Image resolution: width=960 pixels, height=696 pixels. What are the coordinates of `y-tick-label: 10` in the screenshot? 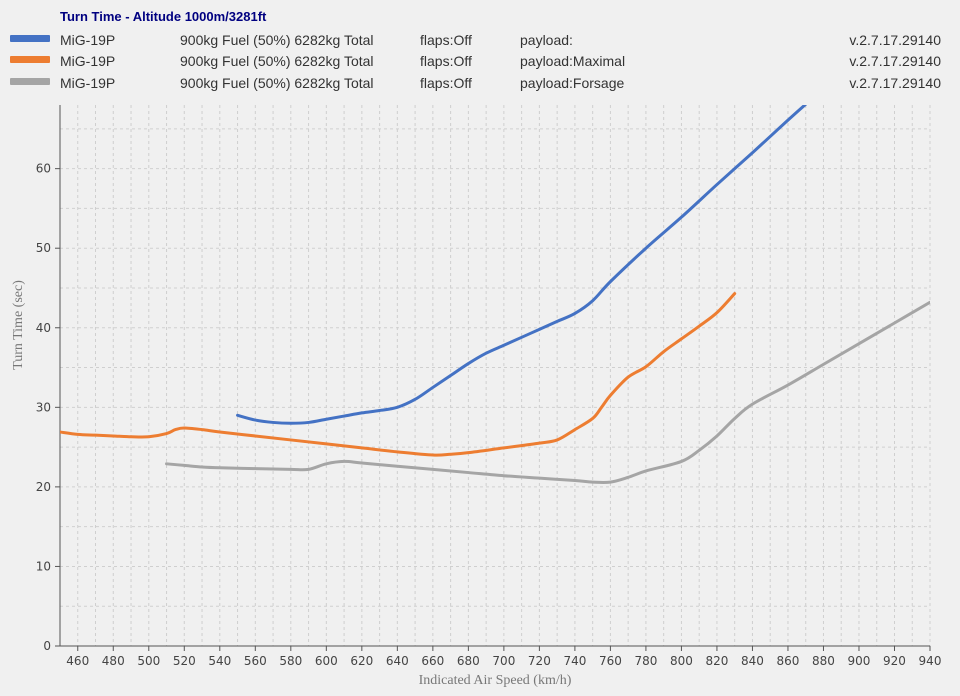 It's located at (43, 566).